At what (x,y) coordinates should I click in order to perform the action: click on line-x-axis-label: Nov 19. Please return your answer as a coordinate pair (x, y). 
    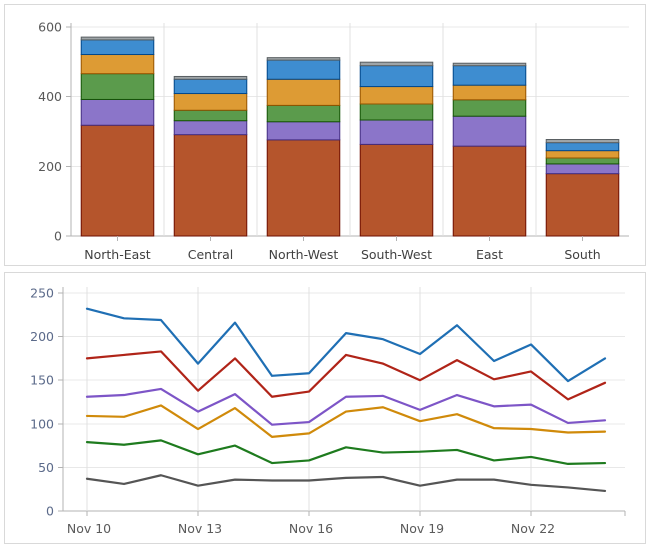
    Looking at the image, I should click on (422, 528).